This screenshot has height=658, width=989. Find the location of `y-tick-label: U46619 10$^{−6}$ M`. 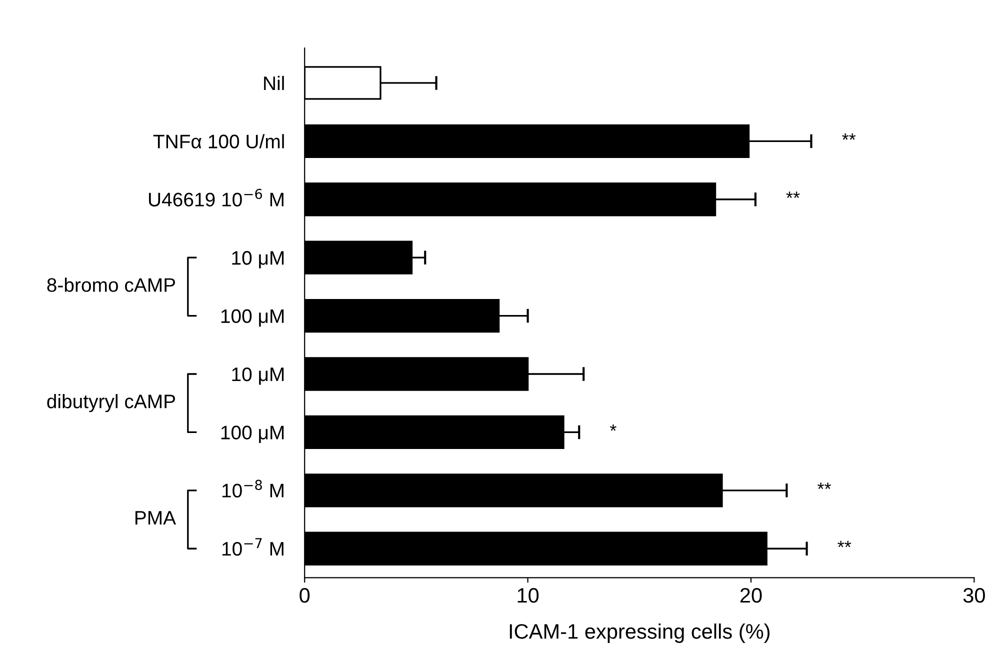

y-tick-label: U46619 10$^{−6}$ M is located at coordinates (216, 197).